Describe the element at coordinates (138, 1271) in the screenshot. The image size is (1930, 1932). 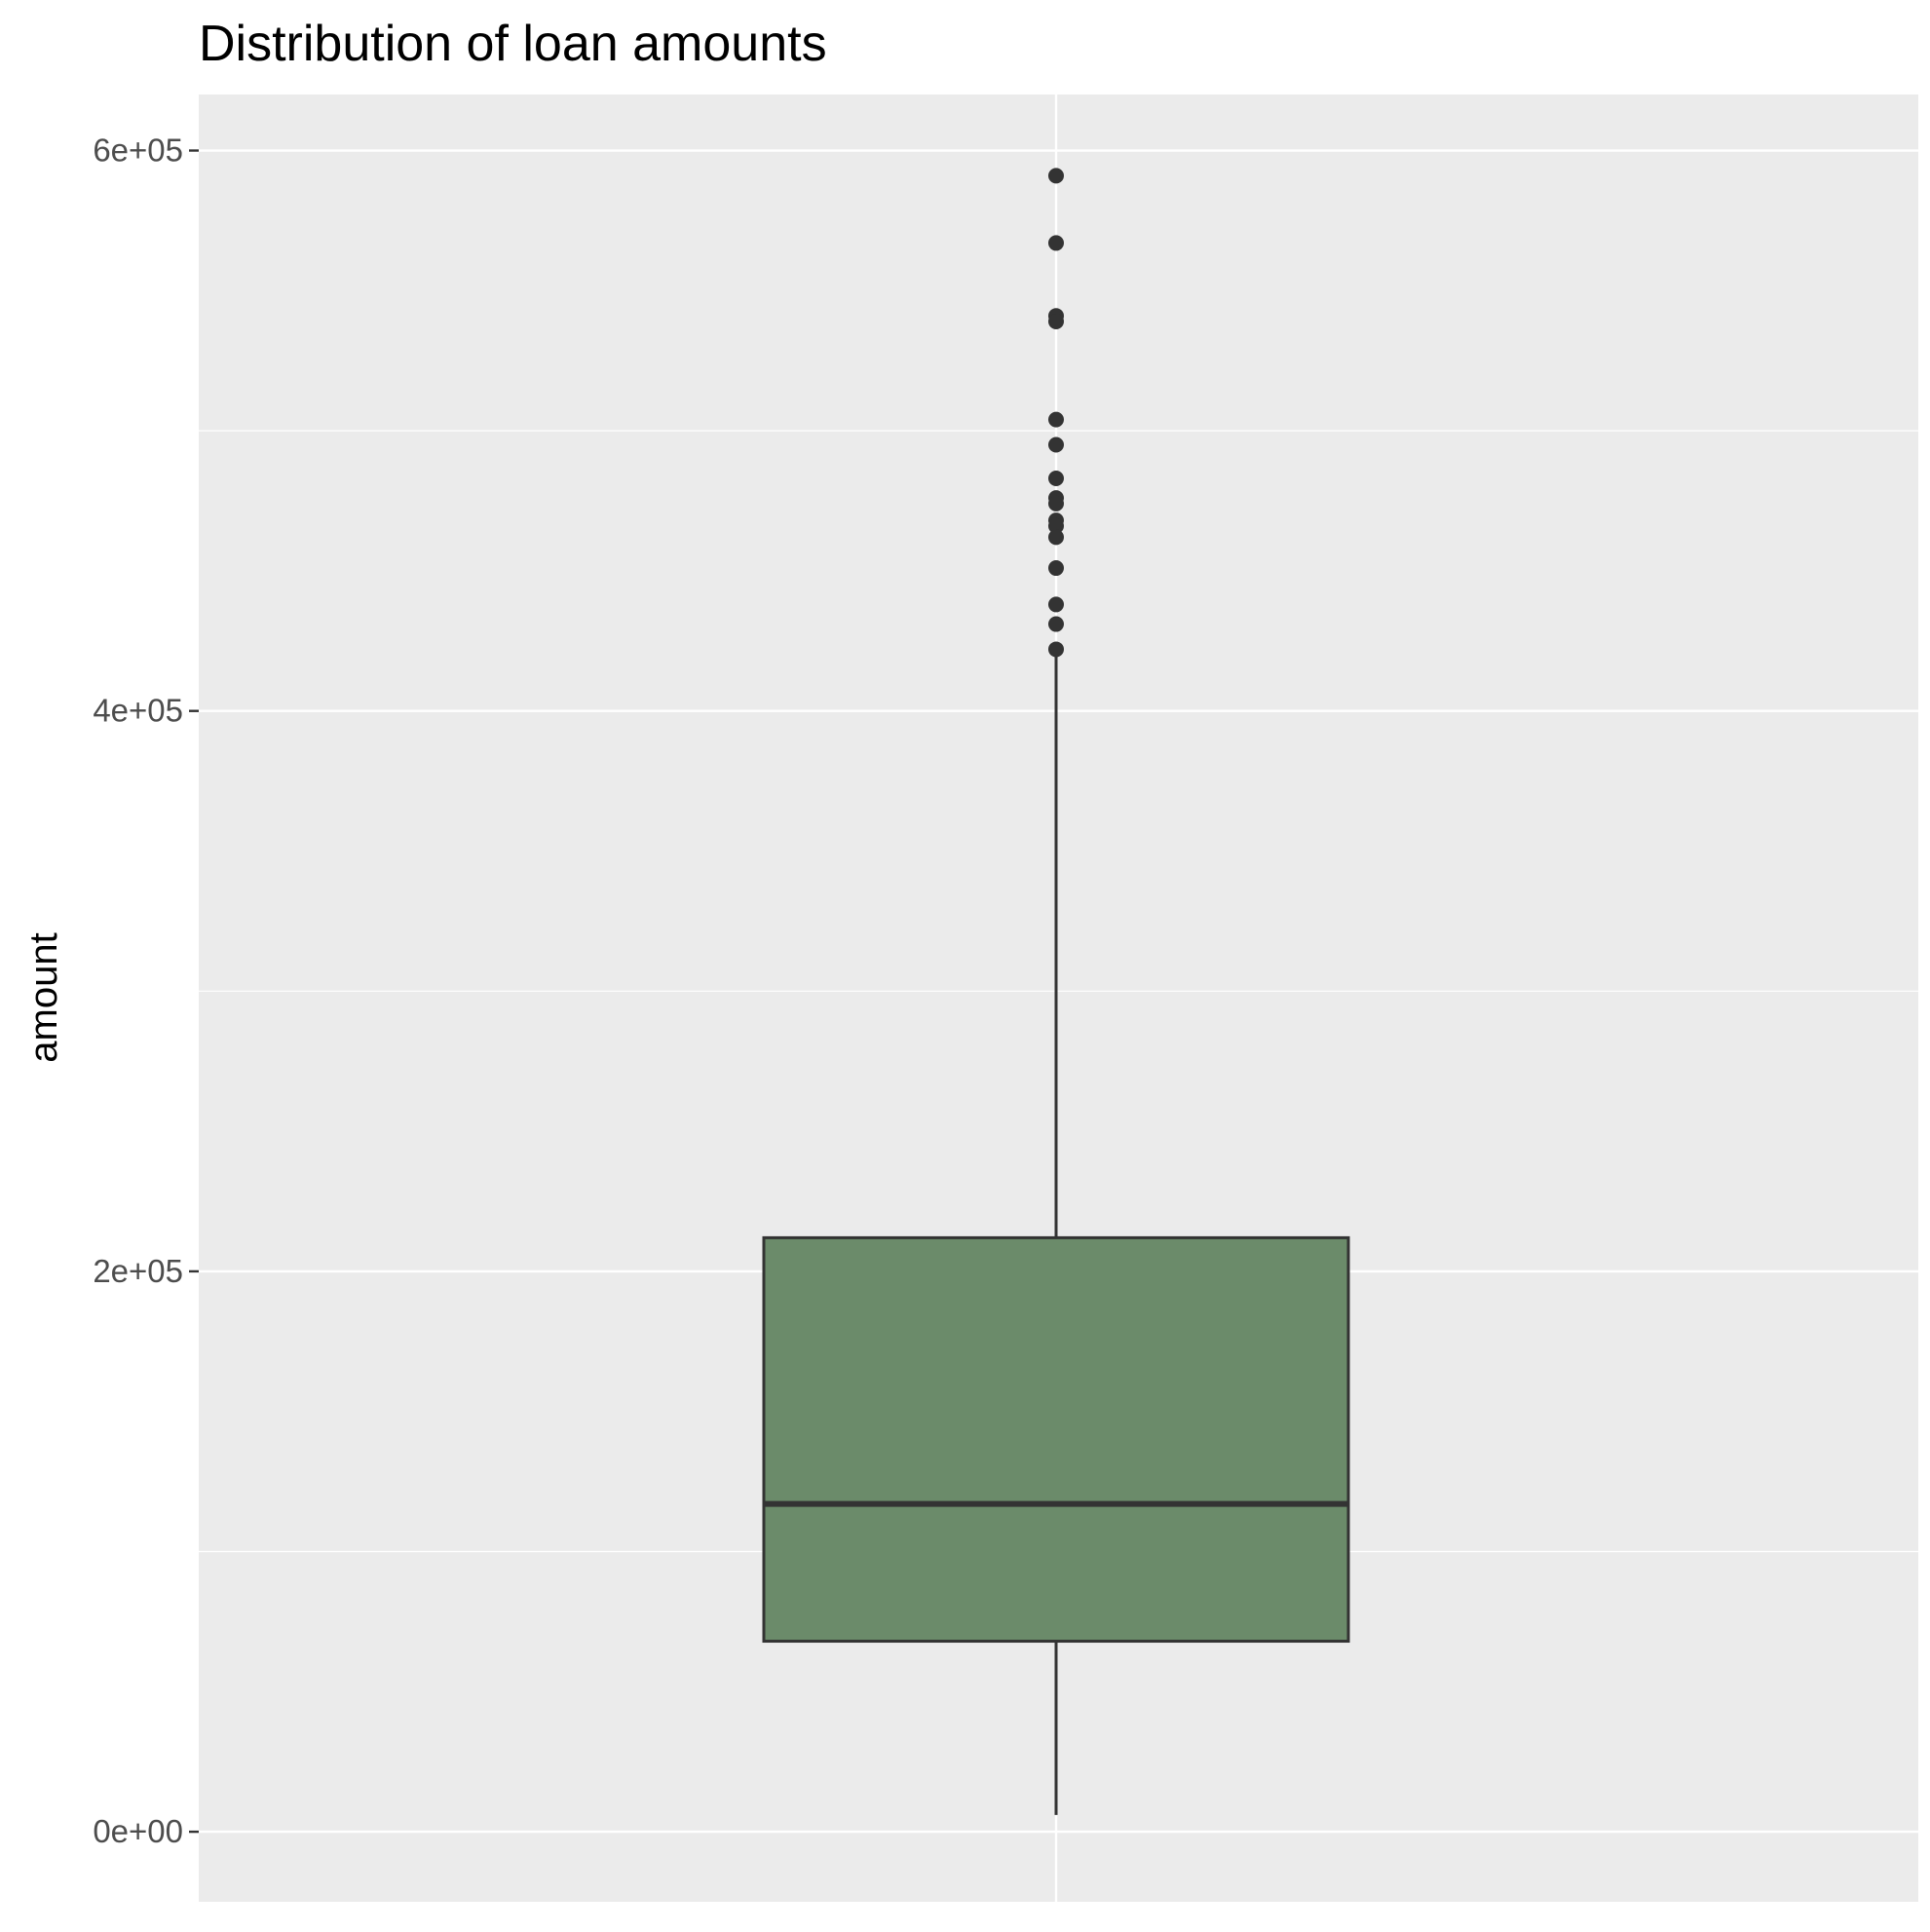
I see `y-tick-label: 2e+05` at that location.